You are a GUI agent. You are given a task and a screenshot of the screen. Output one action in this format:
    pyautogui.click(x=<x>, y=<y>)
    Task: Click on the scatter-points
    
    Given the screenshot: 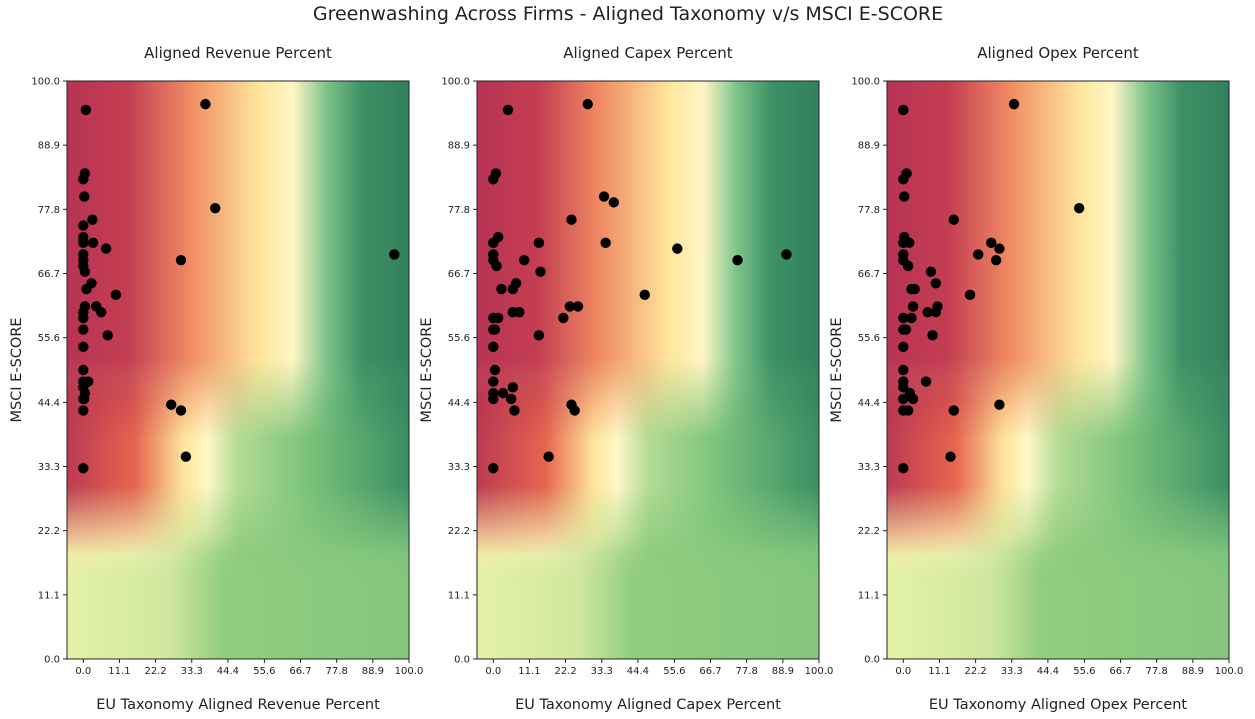 What is the action you would take?
    pyautogui.click(x=239, y=286)
    